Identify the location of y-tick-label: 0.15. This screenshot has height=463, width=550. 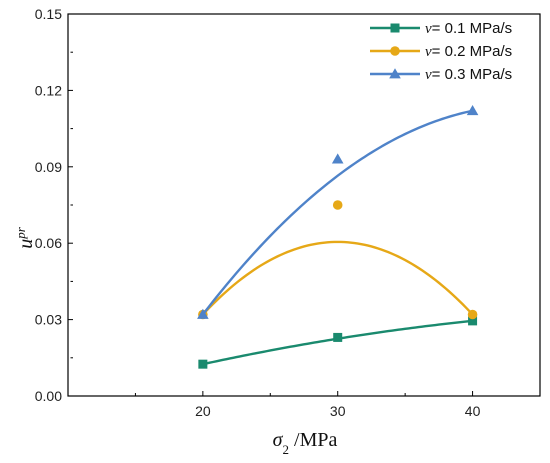
(48, 14).